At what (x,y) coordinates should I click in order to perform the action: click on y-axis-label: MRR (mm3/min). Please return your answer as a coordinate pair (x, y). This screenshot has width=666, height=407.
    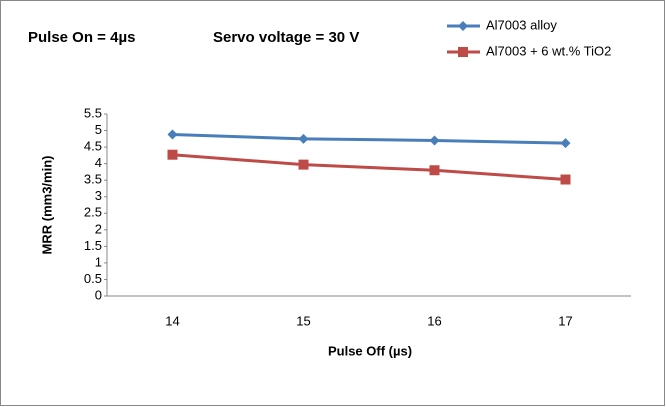
    Looking at the image, I should click on (46, 205).